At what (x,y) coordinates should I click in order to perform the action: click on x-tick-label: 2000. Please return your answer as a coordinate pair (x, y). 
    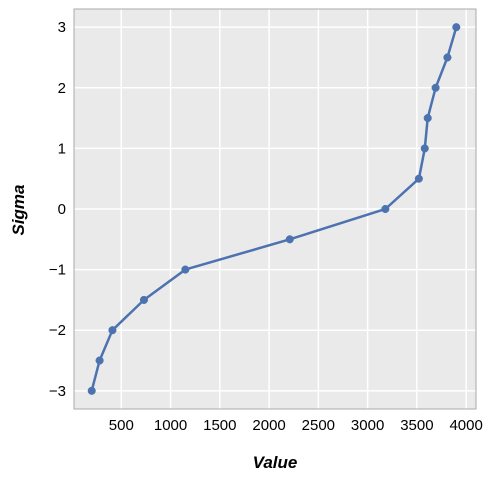
    Looking at the image, I should click on (268, 425).